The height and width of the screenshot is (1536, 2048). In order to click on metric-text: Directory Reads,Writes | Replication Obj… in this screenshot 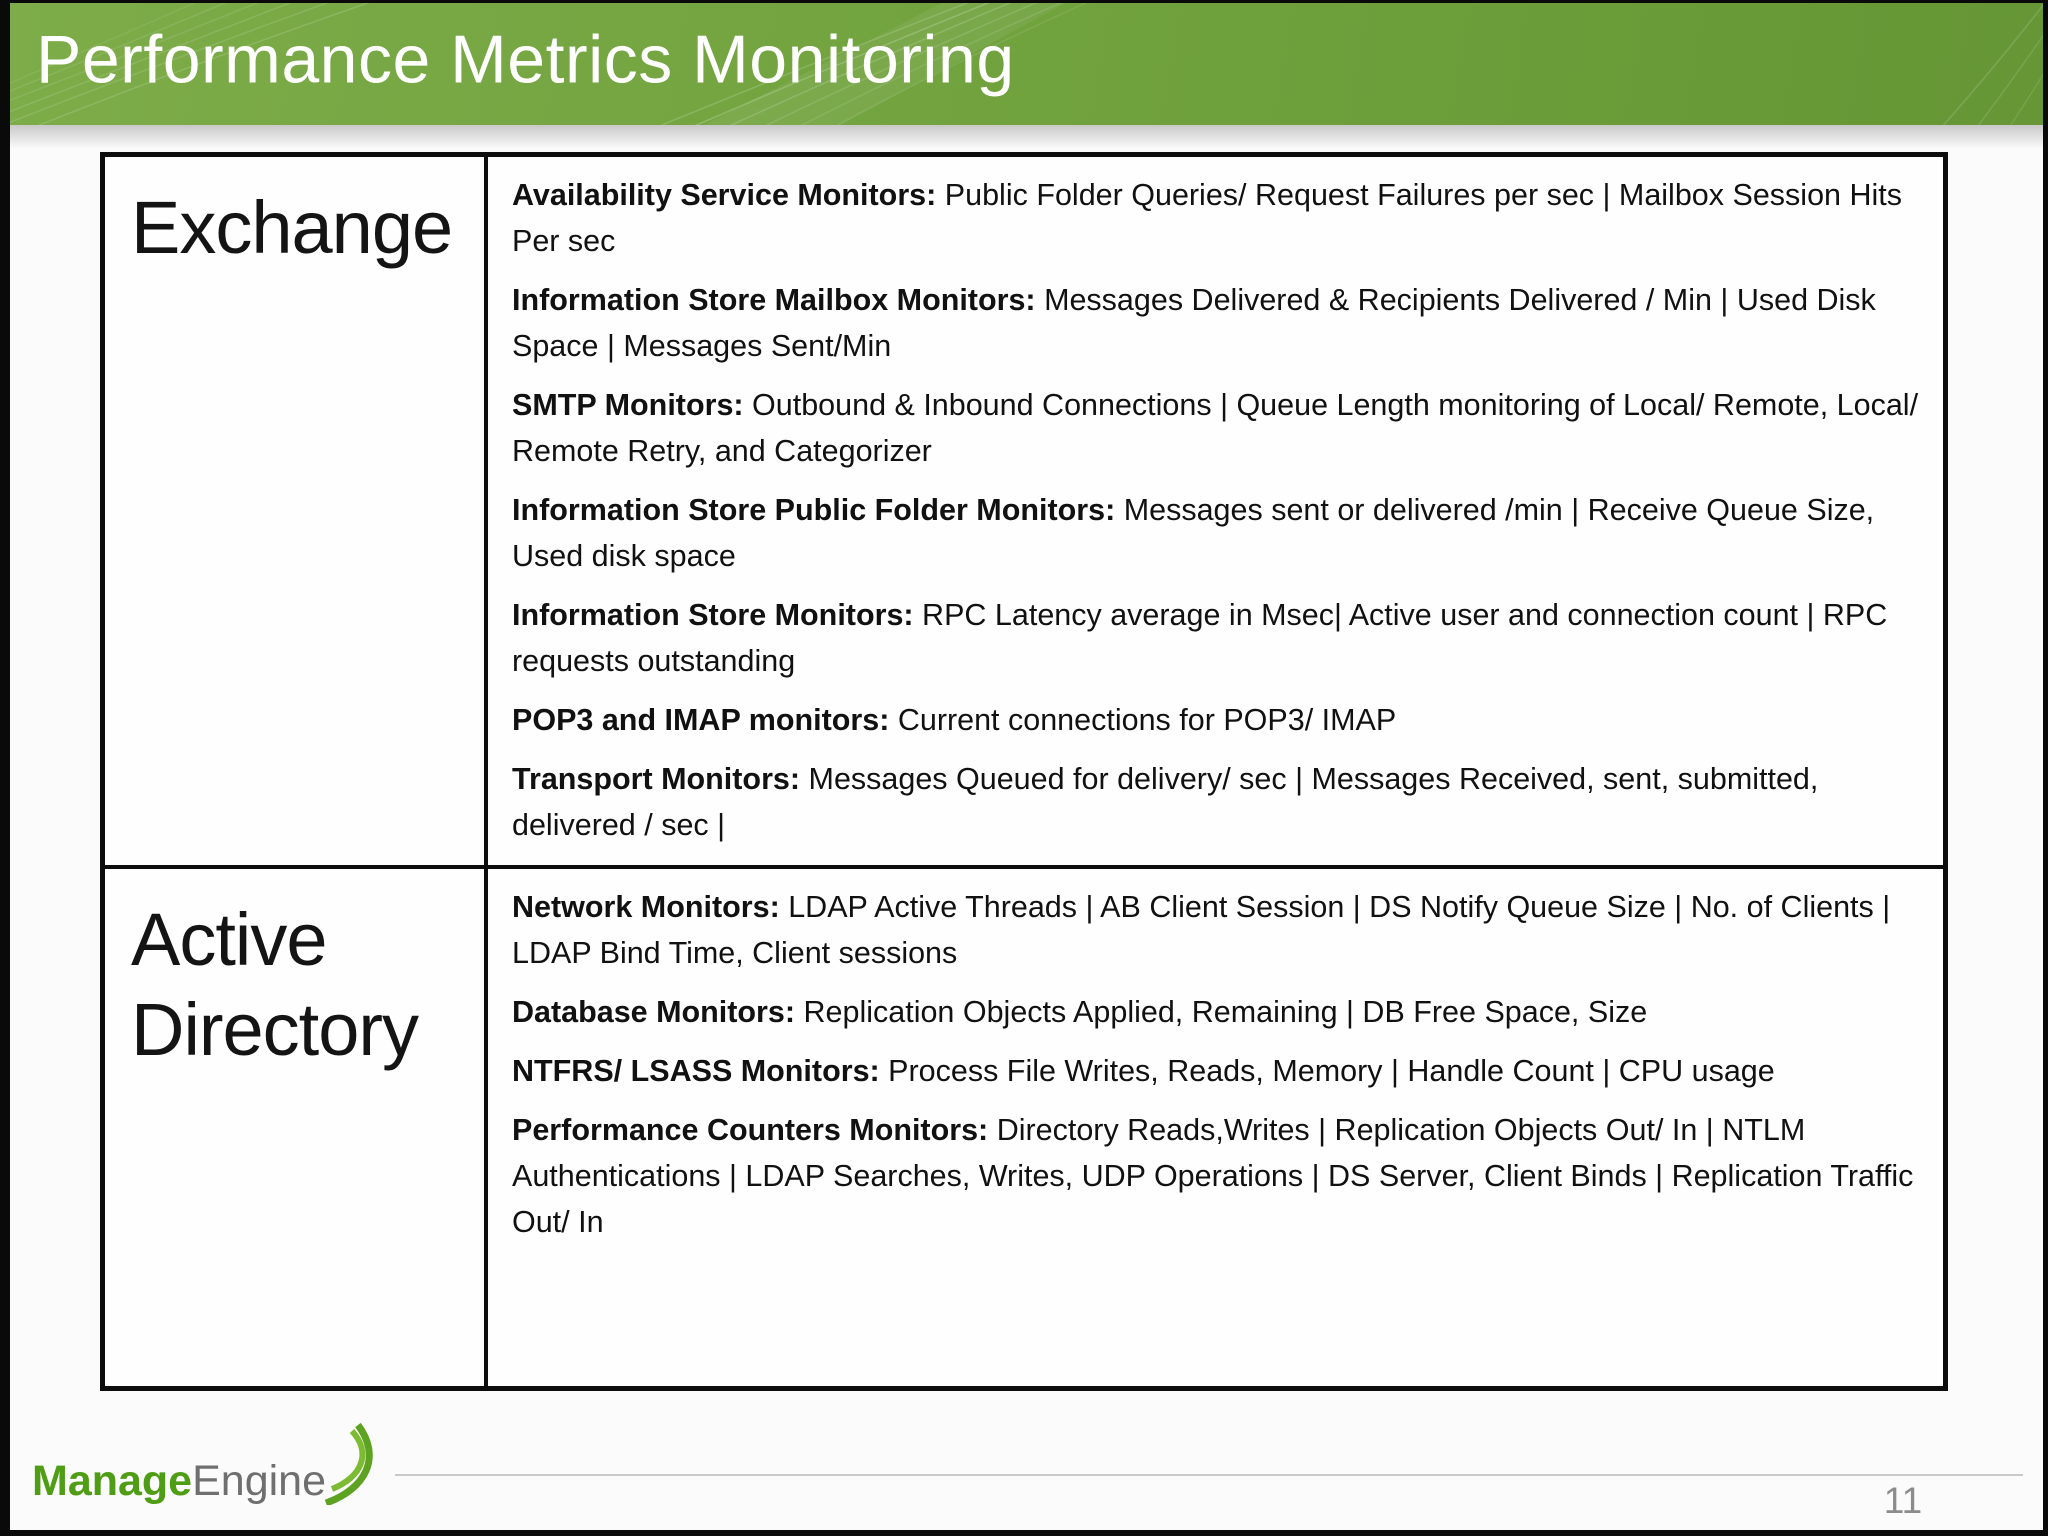, I will do `click(1213, 1176)`.